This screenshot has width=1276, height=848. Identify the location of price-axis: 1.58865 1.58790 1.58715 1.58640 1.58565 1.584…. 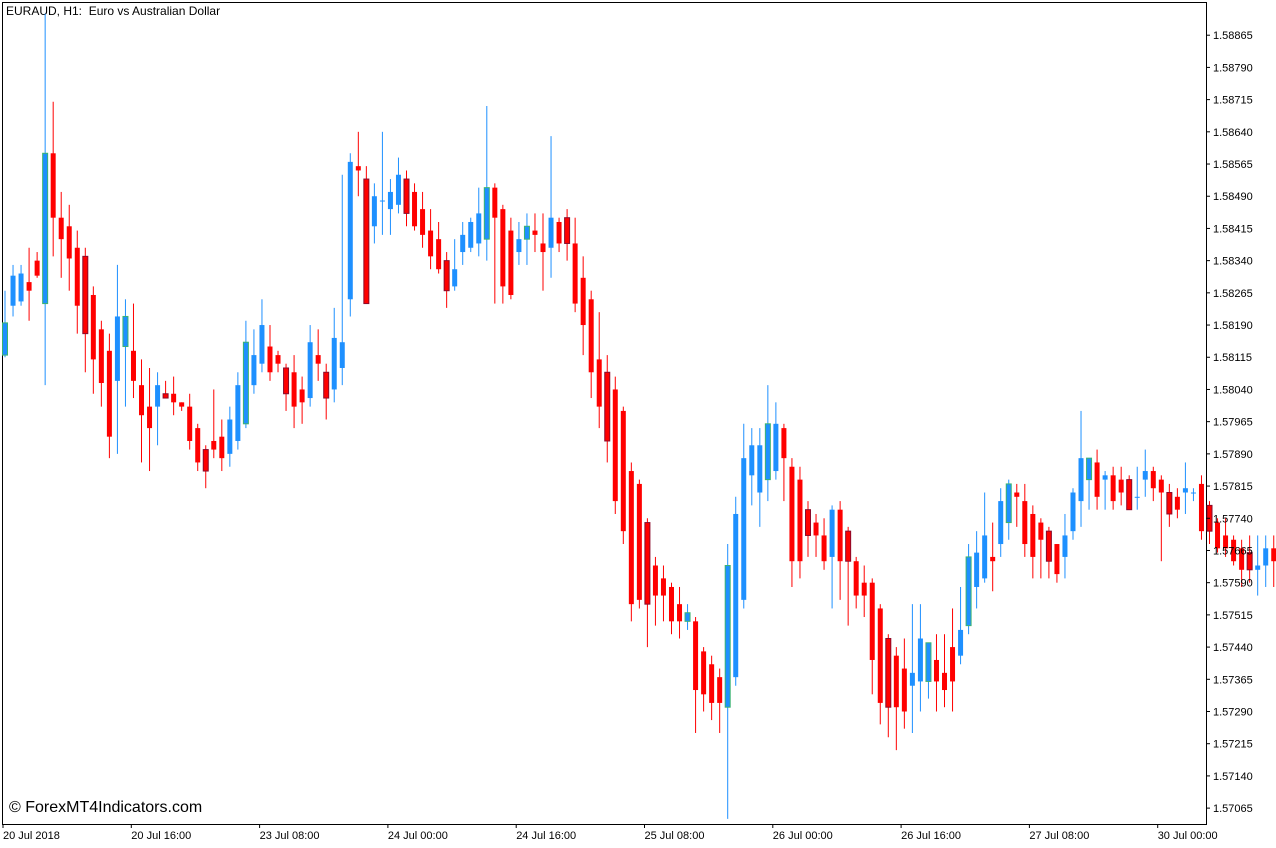
(1229, 422).